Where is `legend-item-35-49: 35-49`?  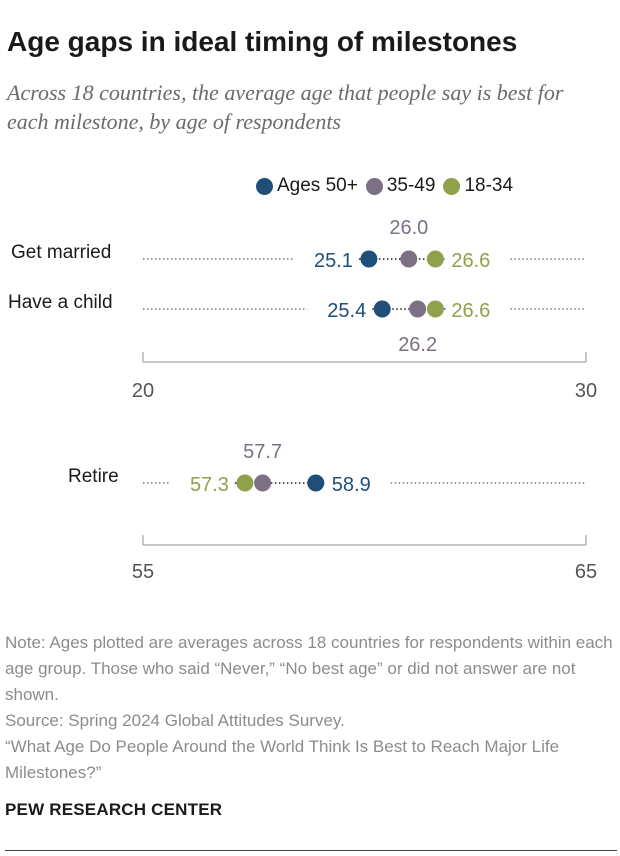
legend-item-35-49: 35-49 is located at coordinates (400, 186).